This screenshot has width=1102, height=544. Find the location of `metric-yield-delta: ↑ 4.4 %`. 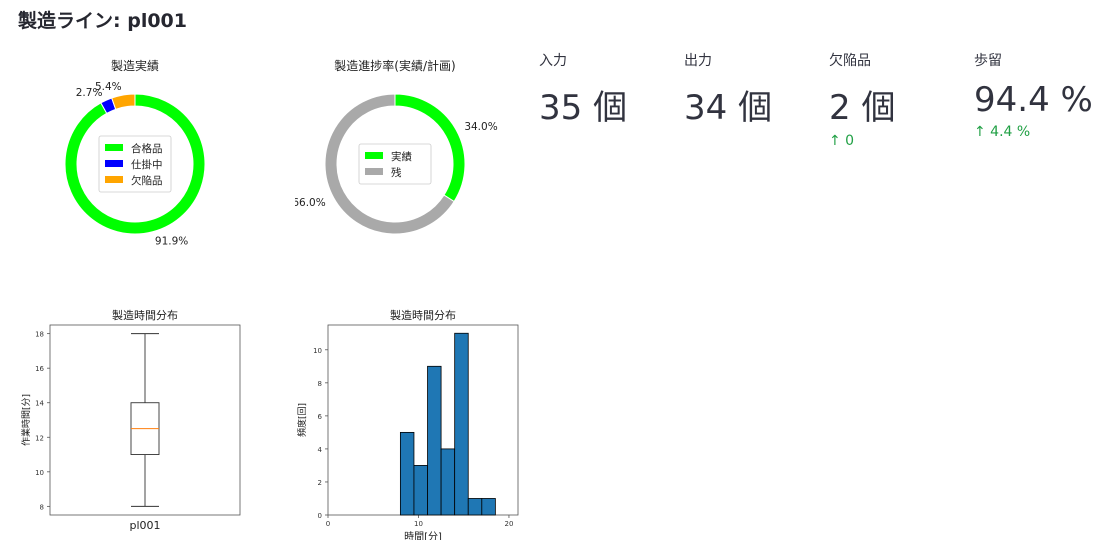

metric-yield-delta: ↑ 4.4 % is located at coordinates (1002, 132).